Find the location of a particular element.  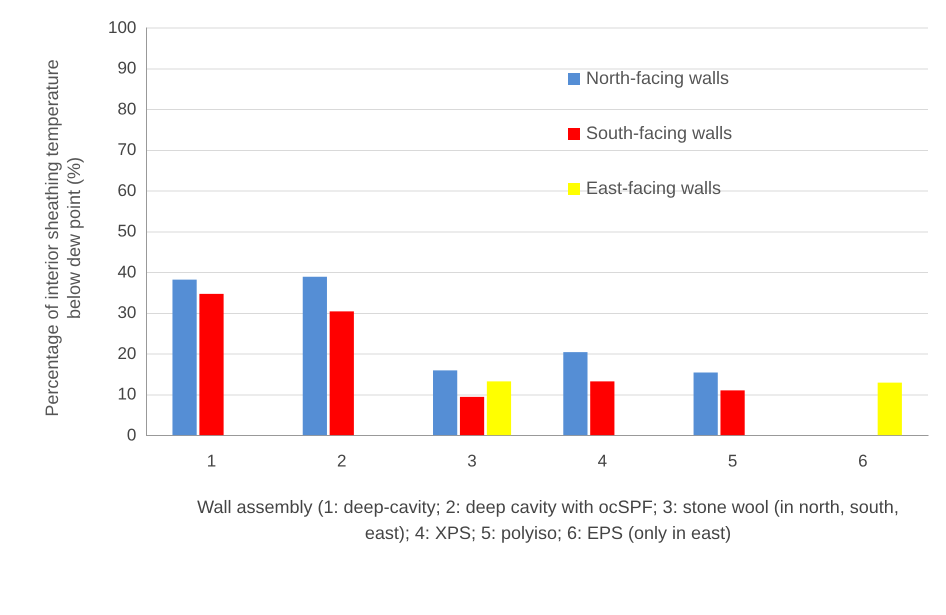

y-tick-label: 50 is located at coordinates (126, 231).